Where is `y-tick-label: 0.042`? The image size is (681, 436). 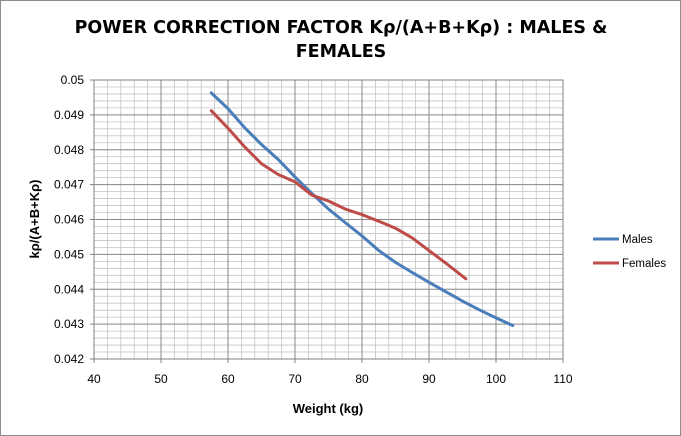
y-tick-label: 0.042 is located at coordinates (69, 359).